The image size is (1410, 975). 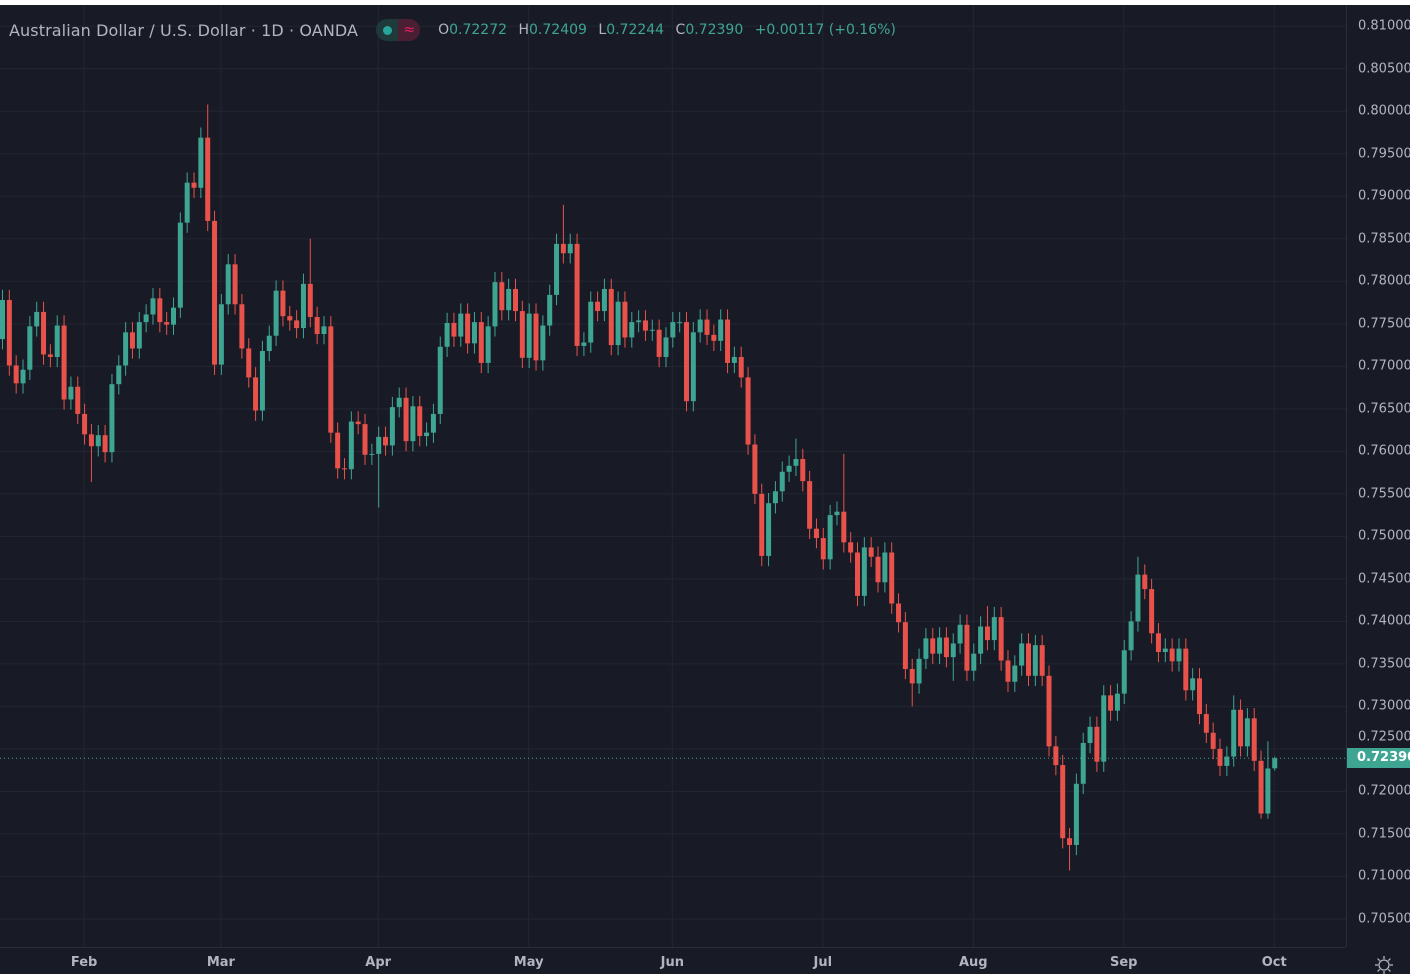 I want to click on price-tick-label: 0.74000, so click(x=1384, y=621).